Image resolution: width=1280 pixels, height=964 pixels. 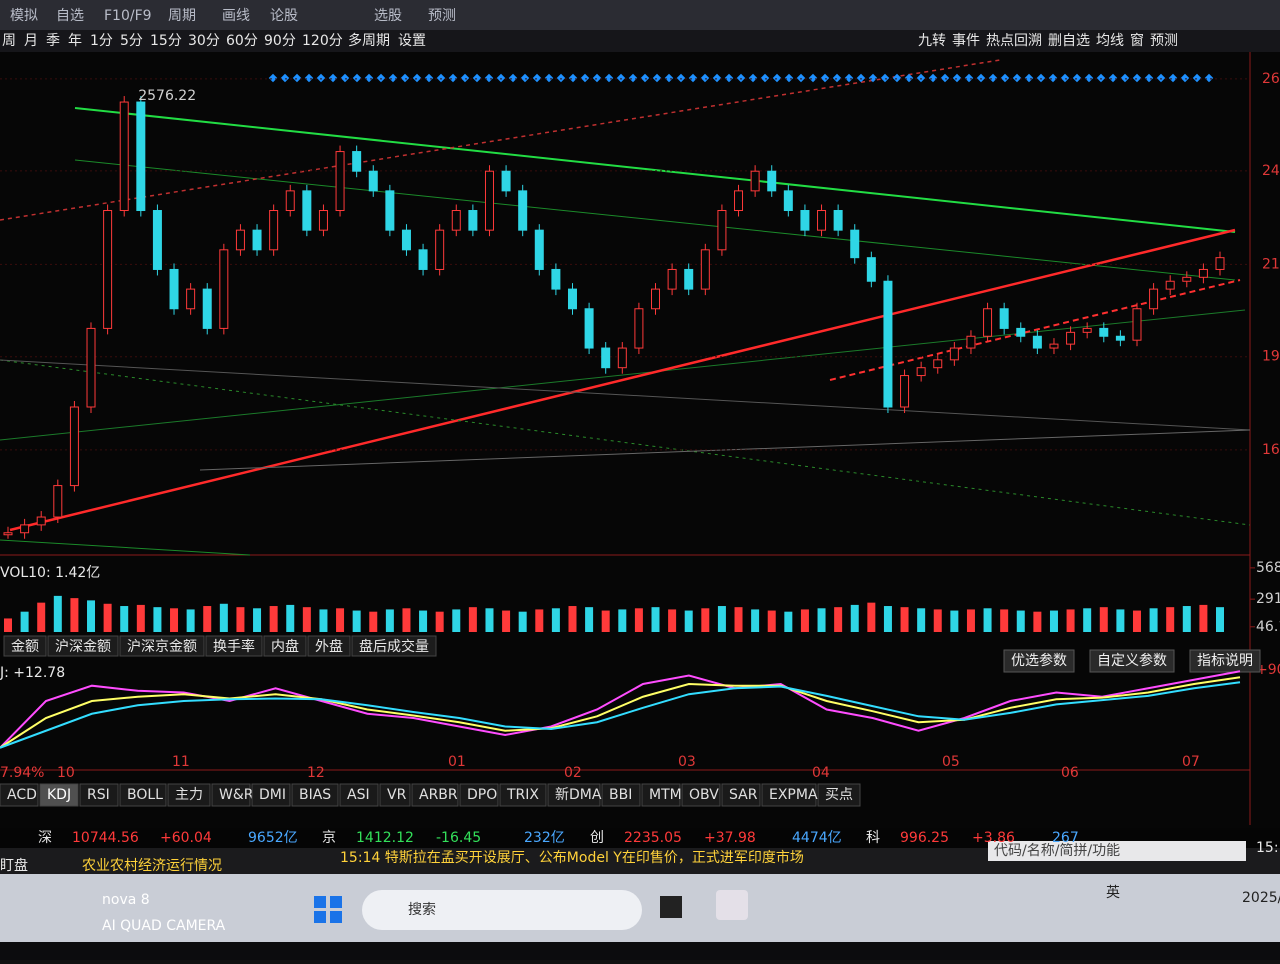 What do you see at coordinates (131, 41) in the screenshot?
I see `period-tab: 5分` at bounding box center [131, 41].